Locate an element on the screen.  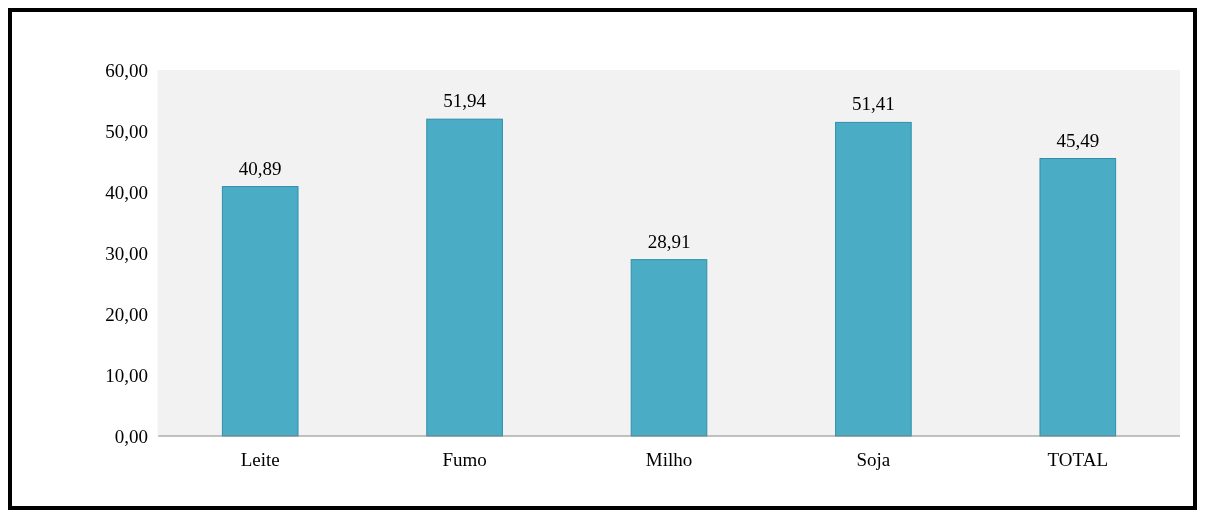
y-tick-label: 20,00 is located at coordinates (126, 314).